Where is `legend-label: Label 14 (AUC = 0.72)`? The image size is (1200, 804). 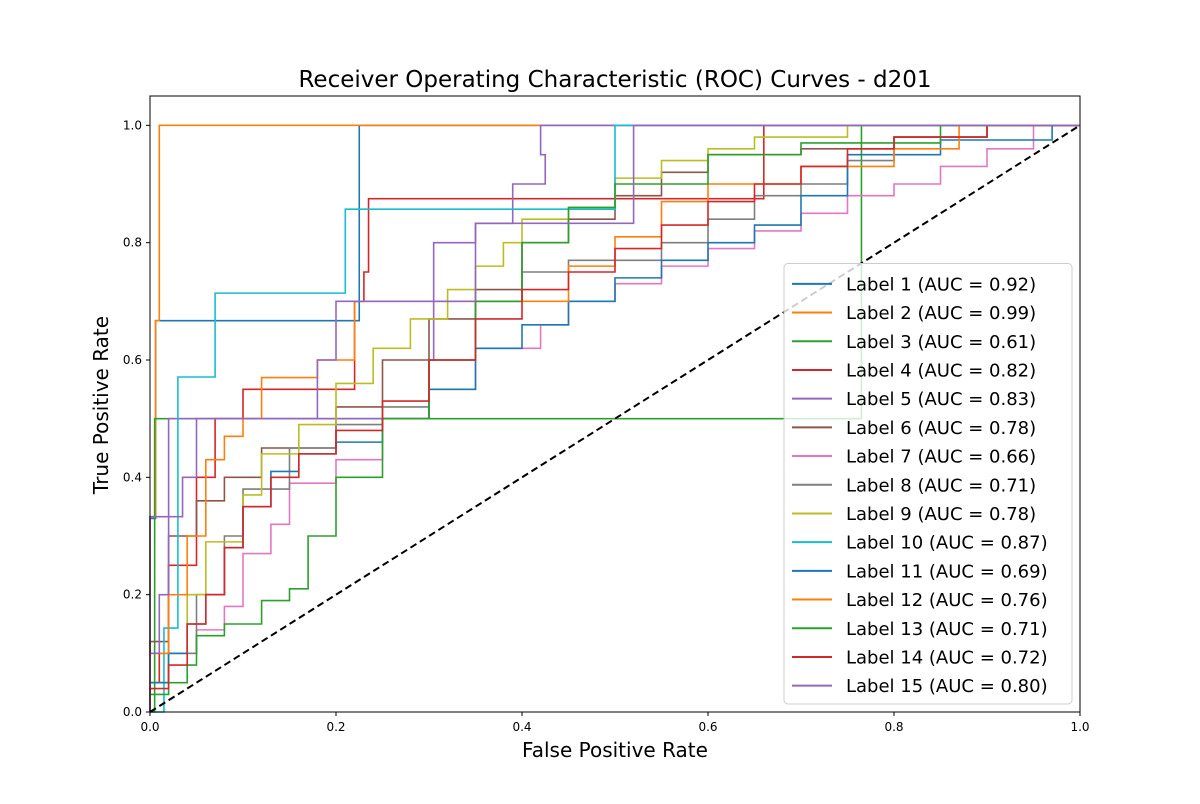
legend-label: Label 14 (AUC = 0.72) is located at coordinates (947, 657).